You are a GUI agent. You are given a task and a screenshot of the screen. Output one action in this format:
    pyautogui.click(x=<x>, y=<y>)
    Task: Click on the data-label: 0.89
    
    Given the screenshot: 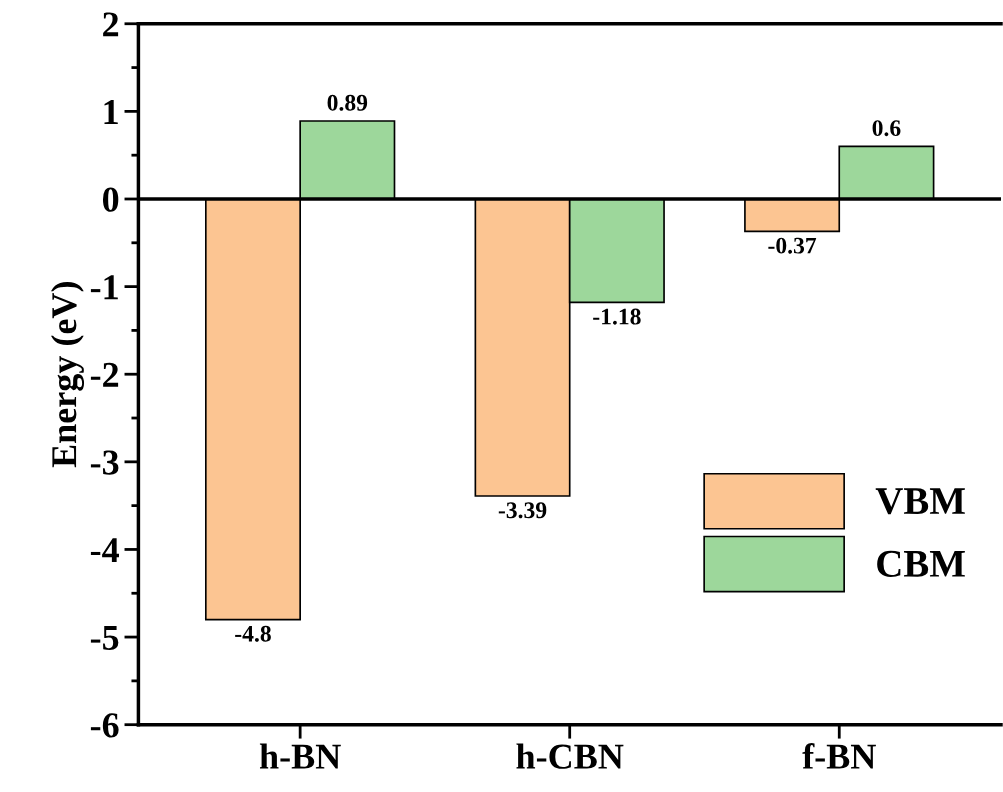 What is the action you would take?
    pyautogui.click(x=347, y=102)
    